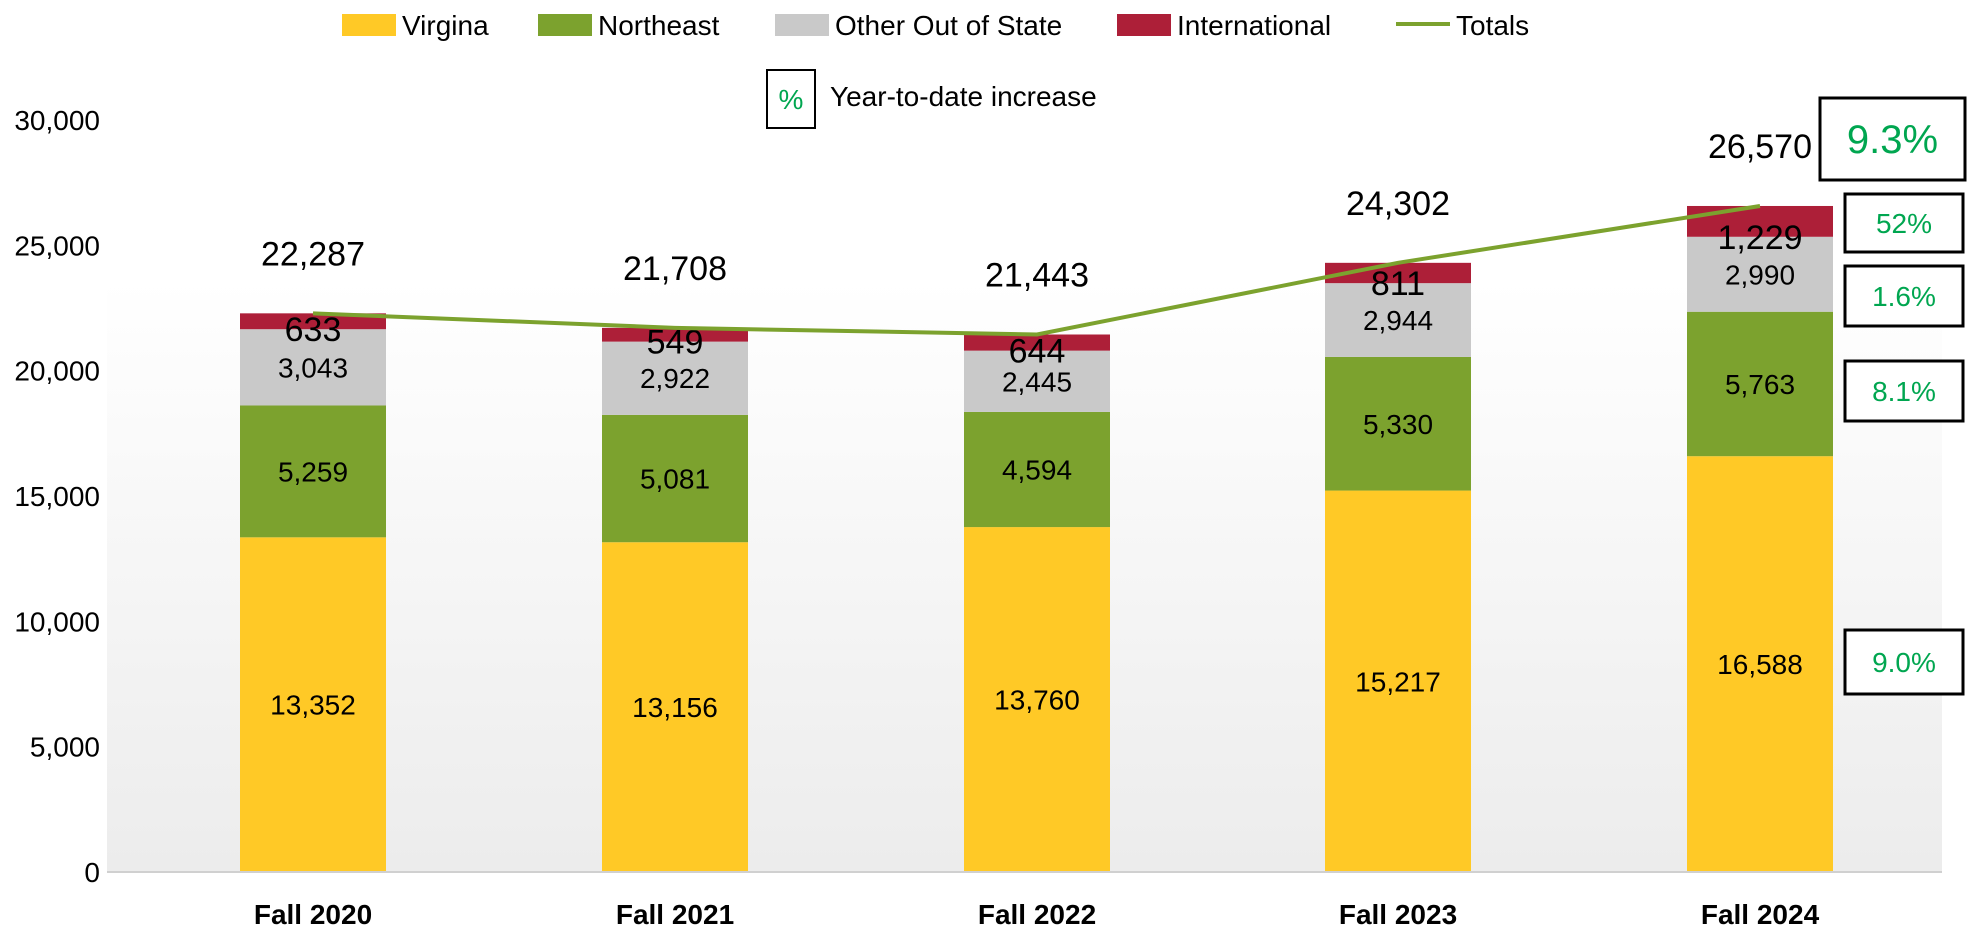 The image size is (1973, 931). What do you see at coordinates (57, 621) in the screenshot?
I see `y-tick-label: 10,000` at bounding box center [57, 621].